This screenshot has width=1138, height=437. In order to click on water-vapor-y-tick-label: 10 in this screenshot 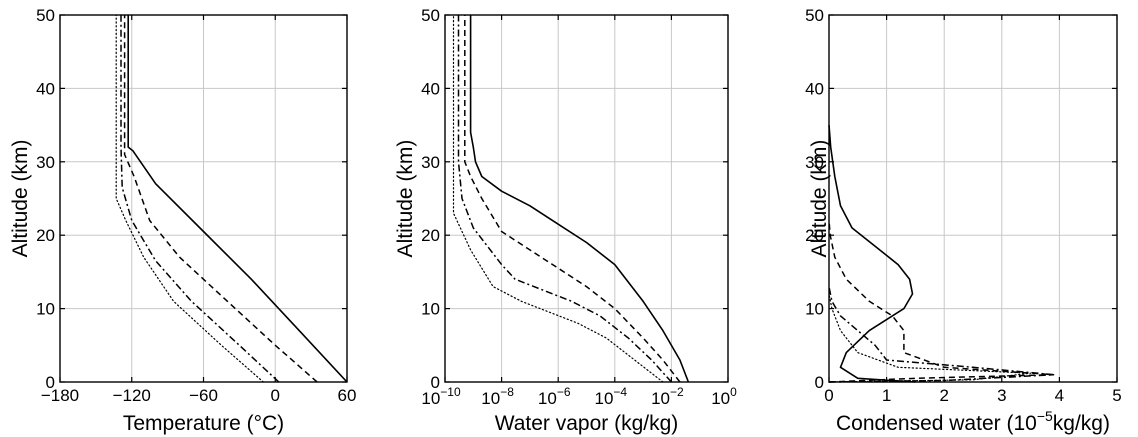, I will do `click(430, 309)`.